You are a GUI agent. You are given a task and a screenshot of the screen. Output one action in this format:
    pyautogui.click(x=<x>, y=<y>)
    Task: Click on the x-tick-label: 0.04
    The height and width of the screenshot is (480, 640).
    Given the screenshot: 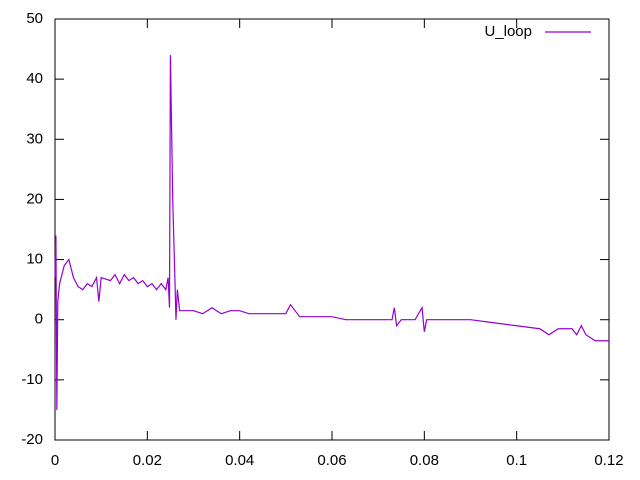 What is the action you would take?
    pyautogui.click(x=239, y=460)
    